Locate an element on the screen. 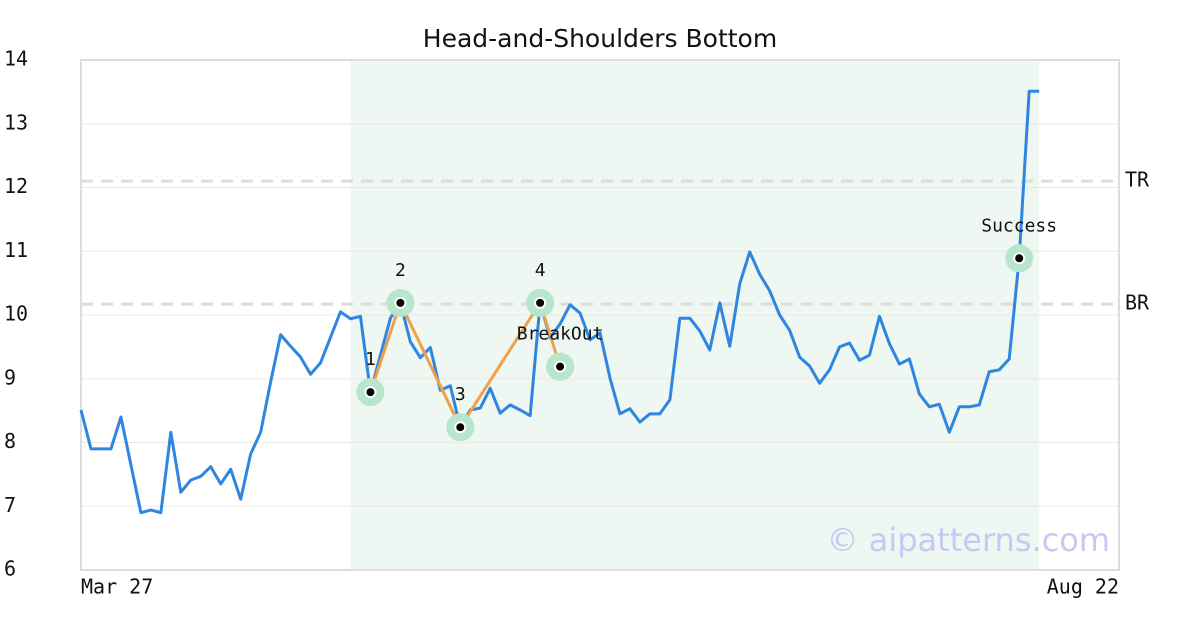 The width and height of the screenshot is (1200, 630). pattern-point-label: 4 is located at coordinates (540, 270).